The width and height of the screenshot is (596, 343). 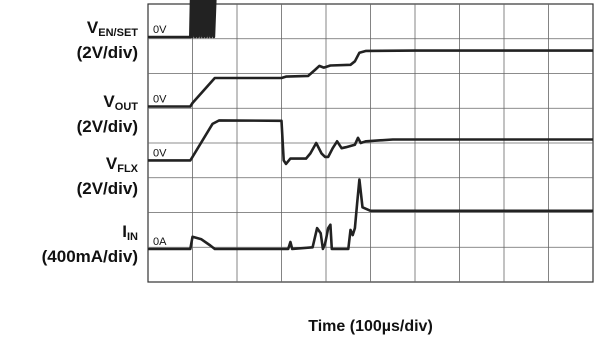 I want to click on vflx-name: V, so click(x=111, y=163).